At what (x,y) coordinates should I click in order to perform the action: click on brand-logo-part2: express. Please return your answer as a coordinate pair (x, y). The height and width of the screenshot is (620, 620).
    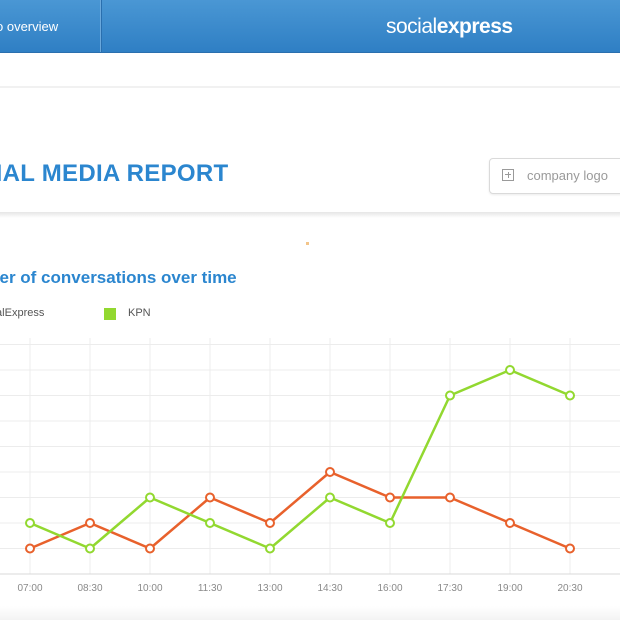
    Looking at the image, I should click on (474, 26).